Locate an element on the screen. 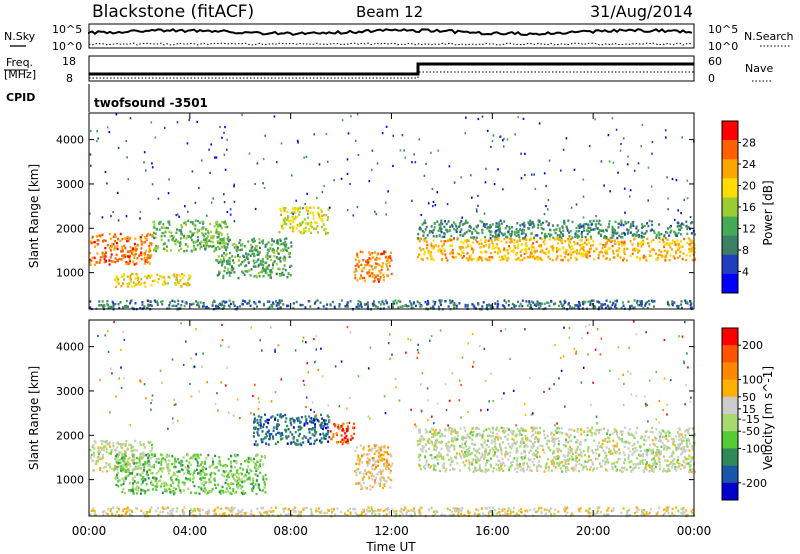 Image resolution: width=800 pixels, height=554 pixels. y-tick-label: 1000 is located at coordinates (70, 273).